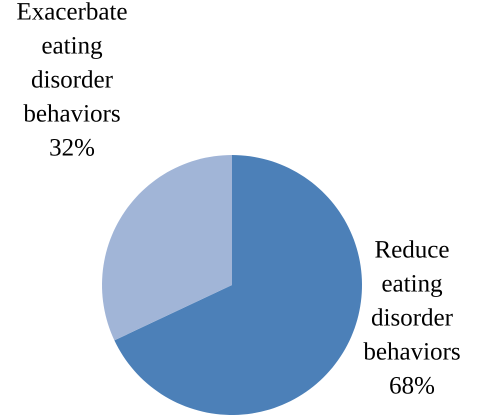  Describe the element at coordinates (411, 300) in the screenshot. I see `slice-label: Reduce eating disorder behaviors` at that location.